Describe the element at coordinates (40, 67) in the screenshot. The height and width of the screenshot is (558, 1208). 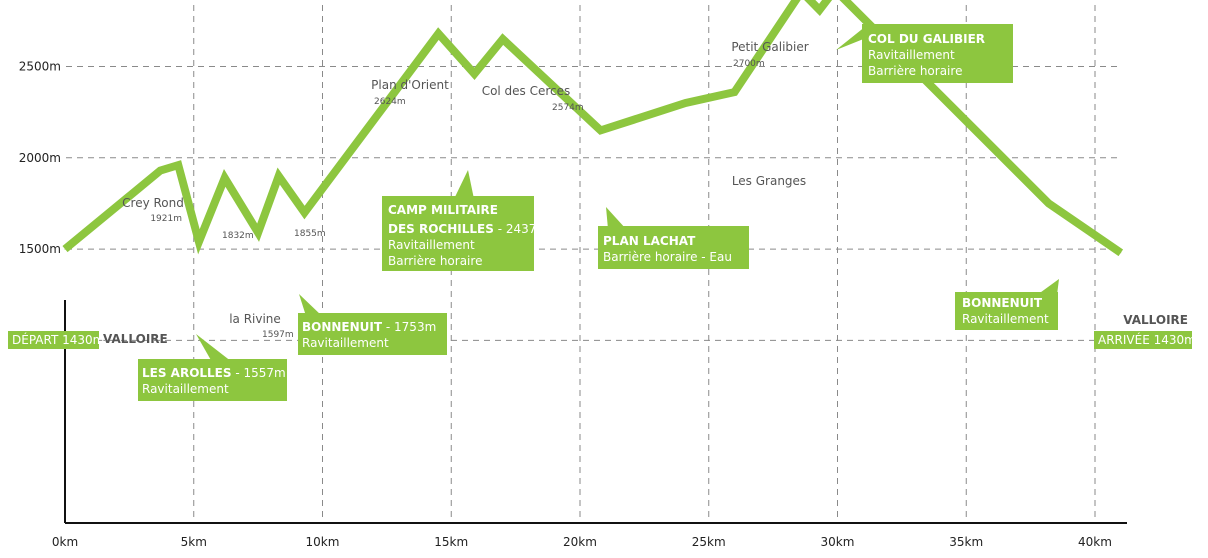
I see `y-tick-label-1: 2500m` at that location.